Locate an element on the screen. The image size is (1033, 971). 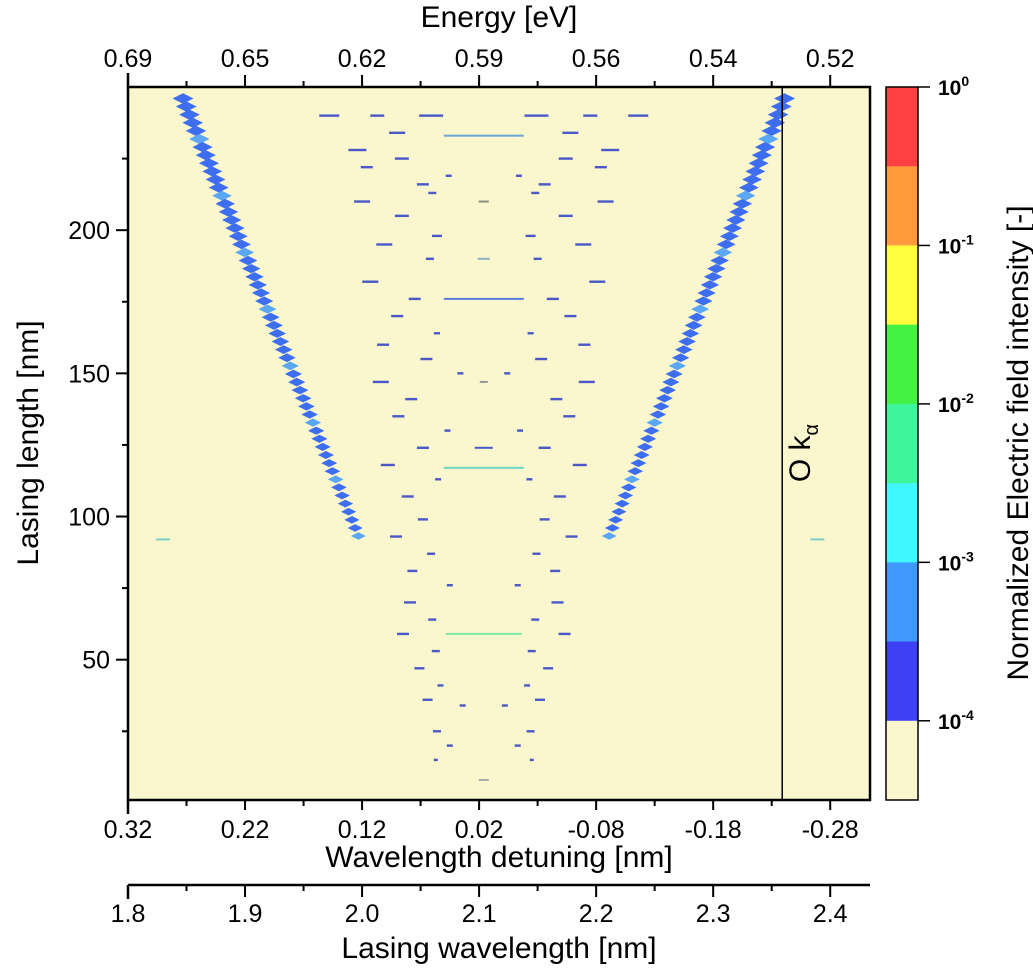
central-line is located at coordinates (483, 633).